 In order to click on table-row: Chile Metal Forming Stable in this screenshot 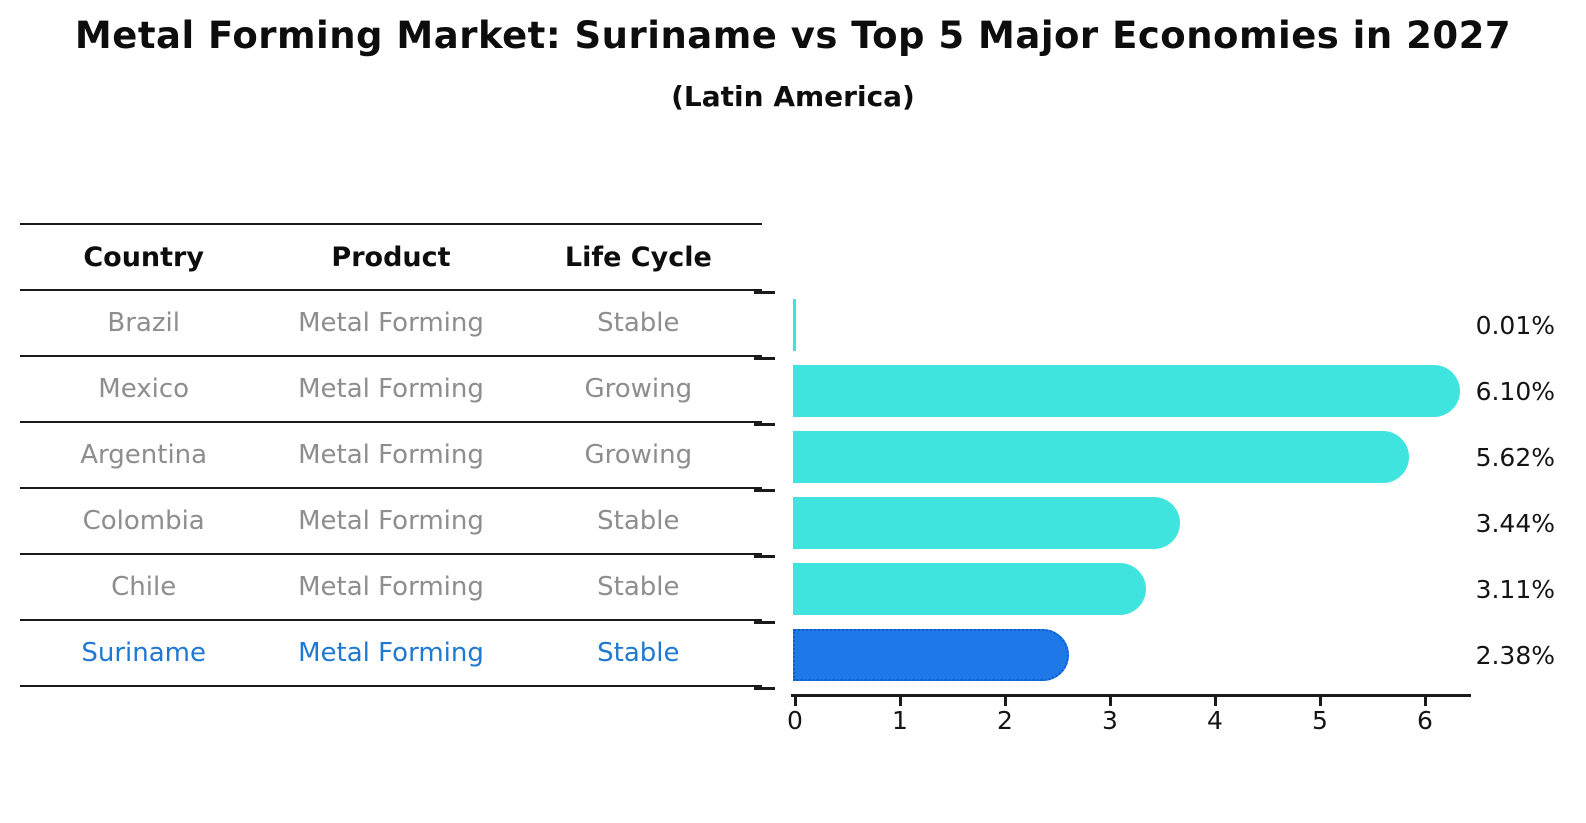, I will do `click(391, 588)`.